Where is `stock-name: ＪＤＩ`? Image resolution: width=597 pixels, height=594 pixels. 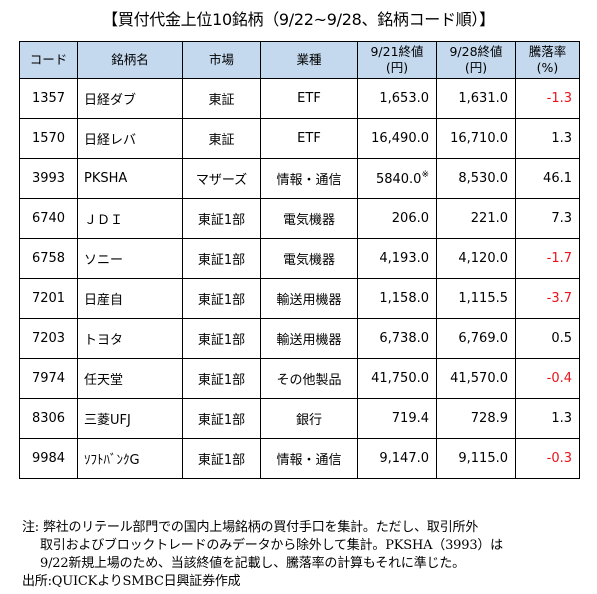
stock-name: ＪＤＩ is located at coordinates (130, 218).